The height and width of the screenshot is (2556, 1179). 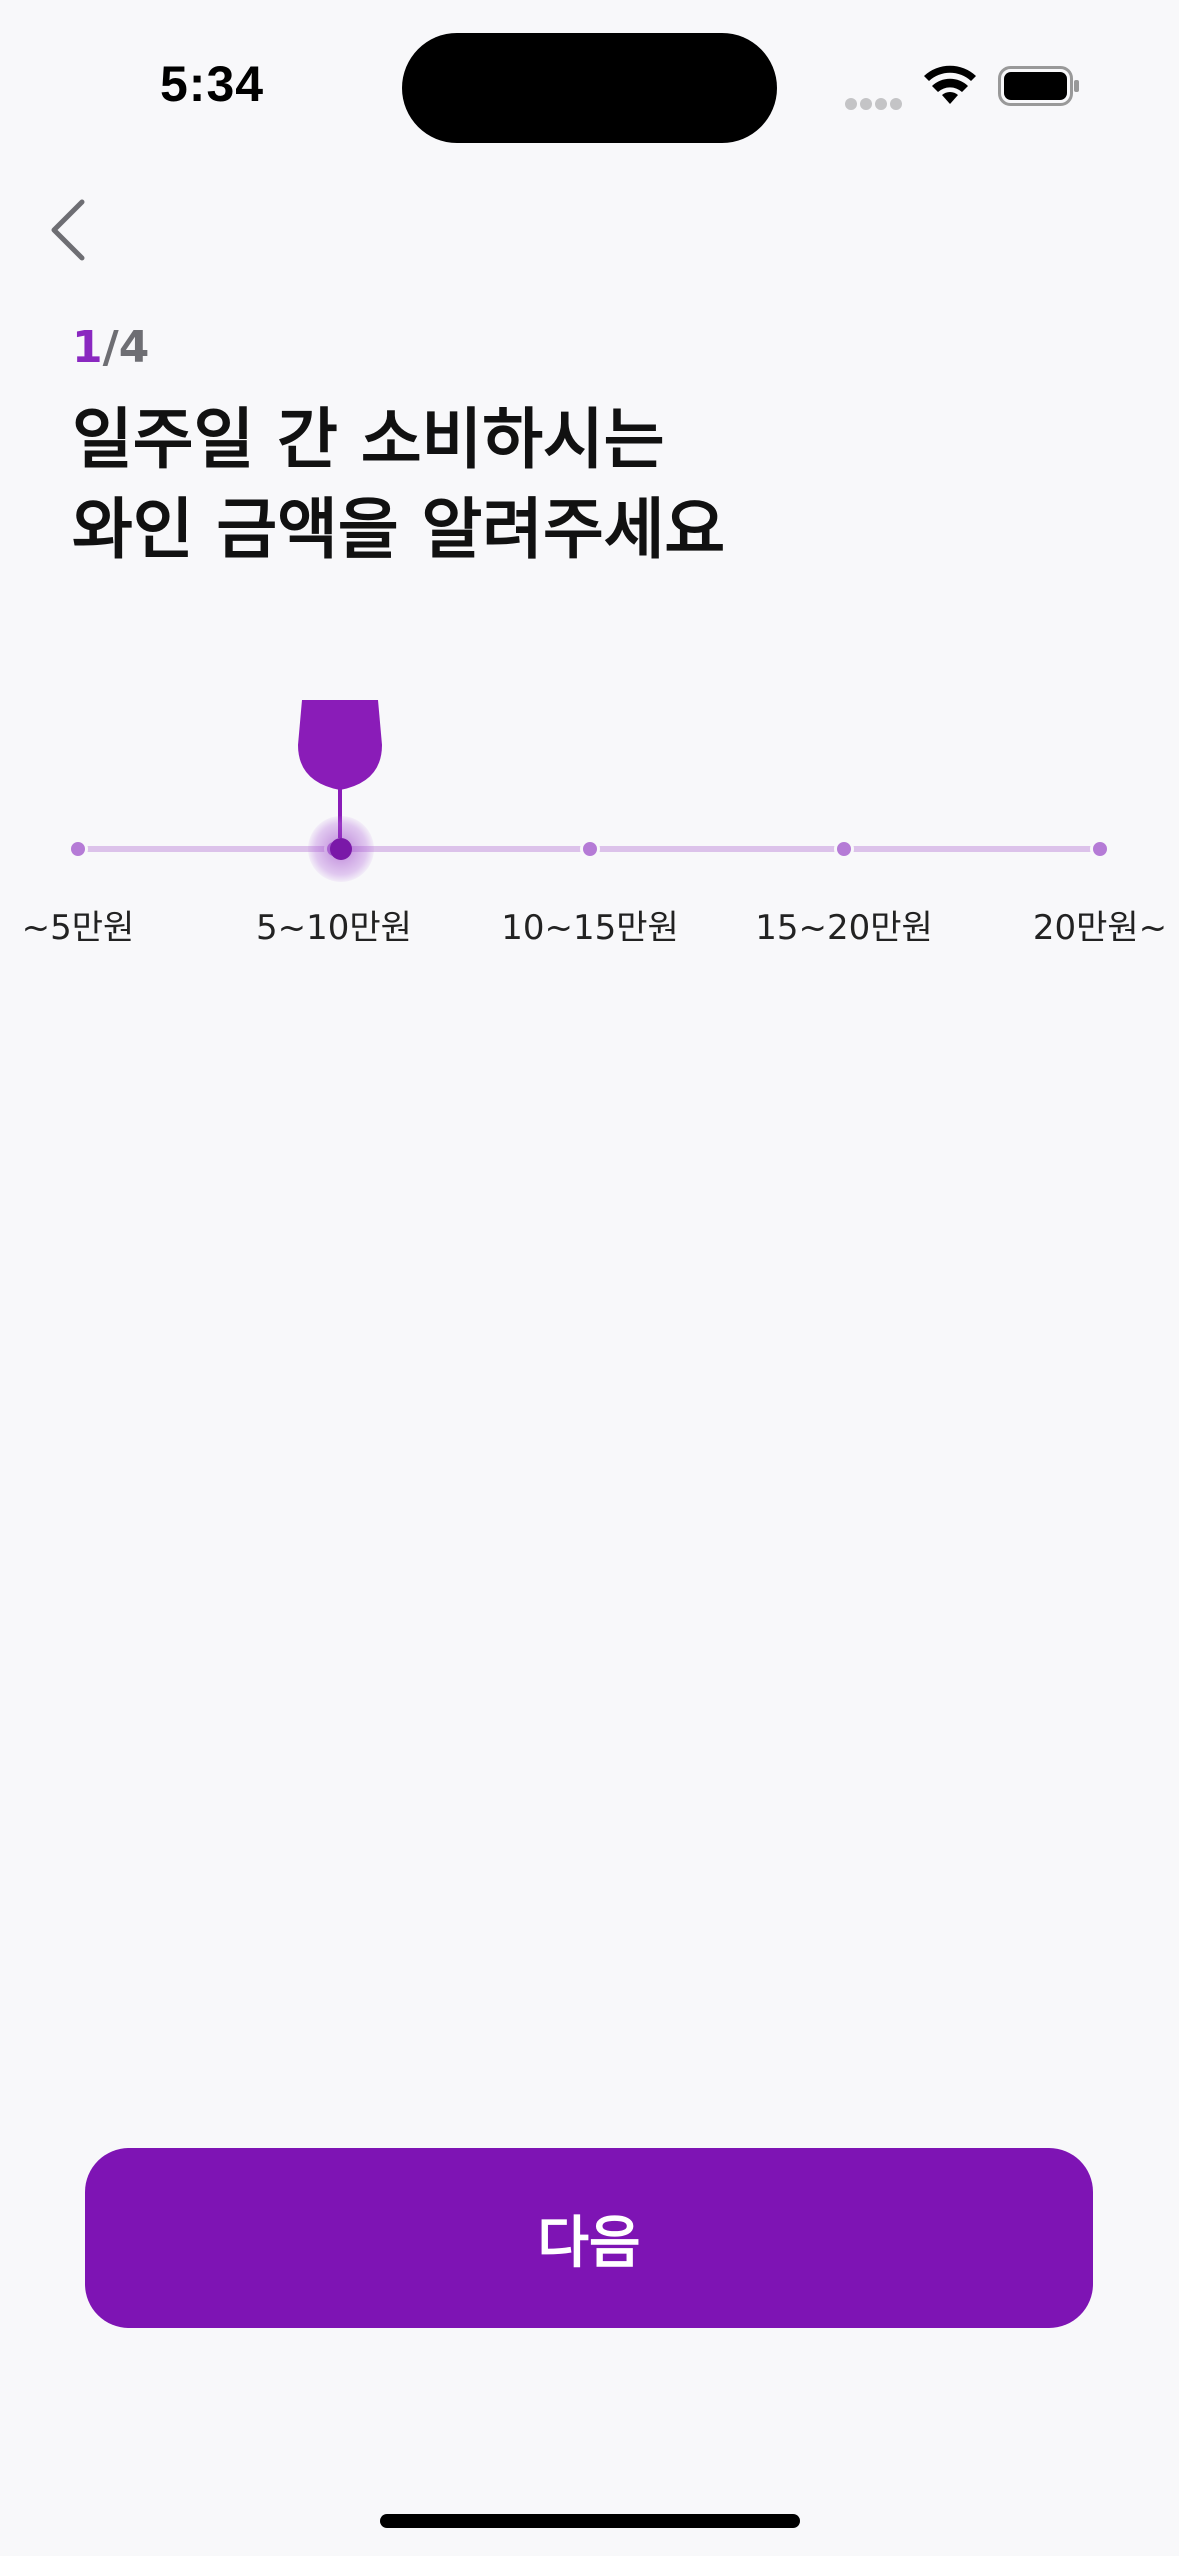 I want to click on slider-thumb-center, so click(x=341, y=849).